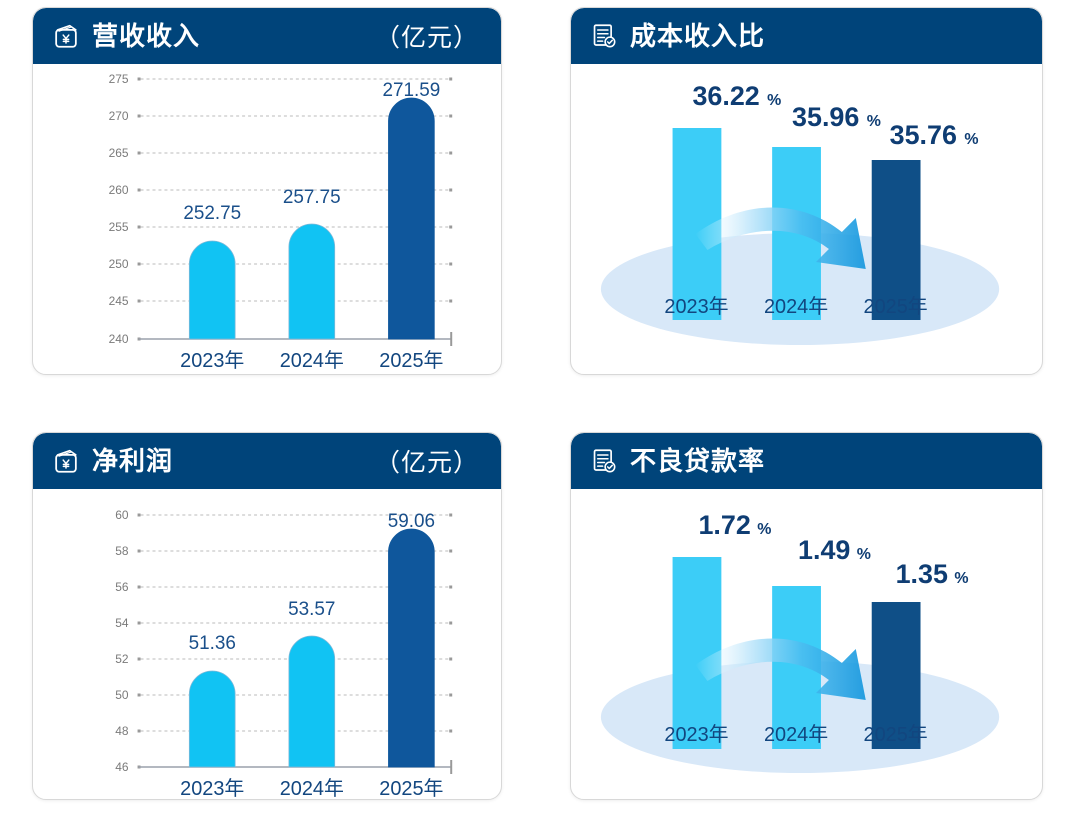  Describe the element at coordinates (698, 36) in the screenshot. I see `card-title-cost-income-ratio: 成本收入比` at that location.